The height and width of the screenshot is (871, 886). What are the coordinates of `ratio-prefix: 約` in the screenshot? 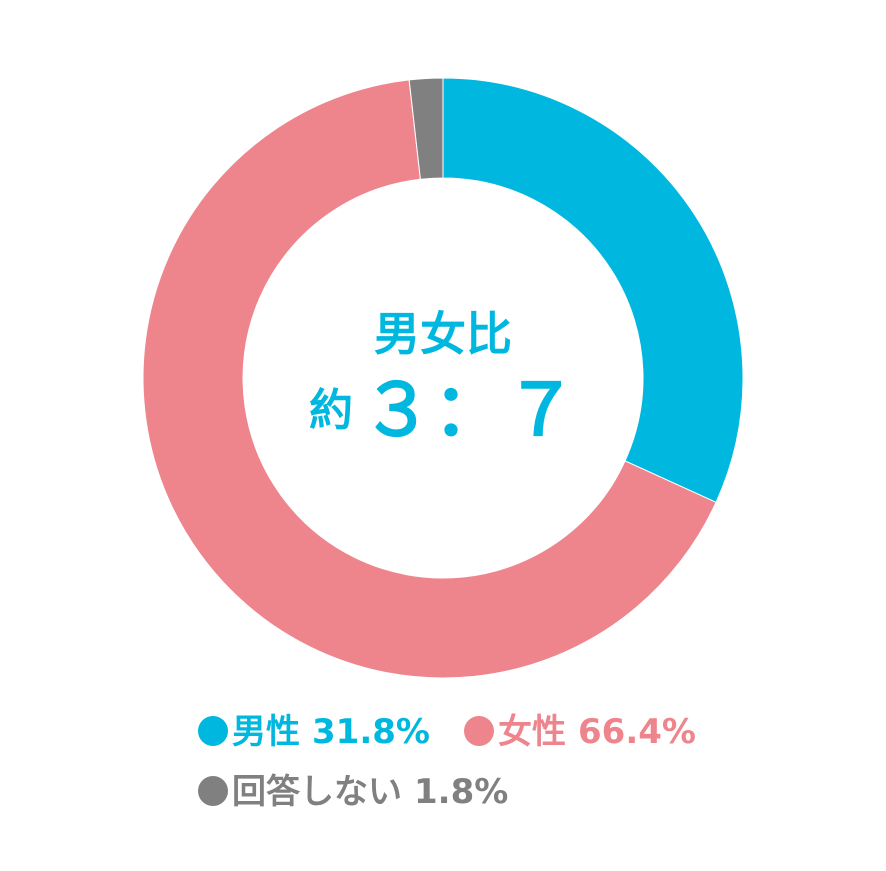 It's located at (330, 410).